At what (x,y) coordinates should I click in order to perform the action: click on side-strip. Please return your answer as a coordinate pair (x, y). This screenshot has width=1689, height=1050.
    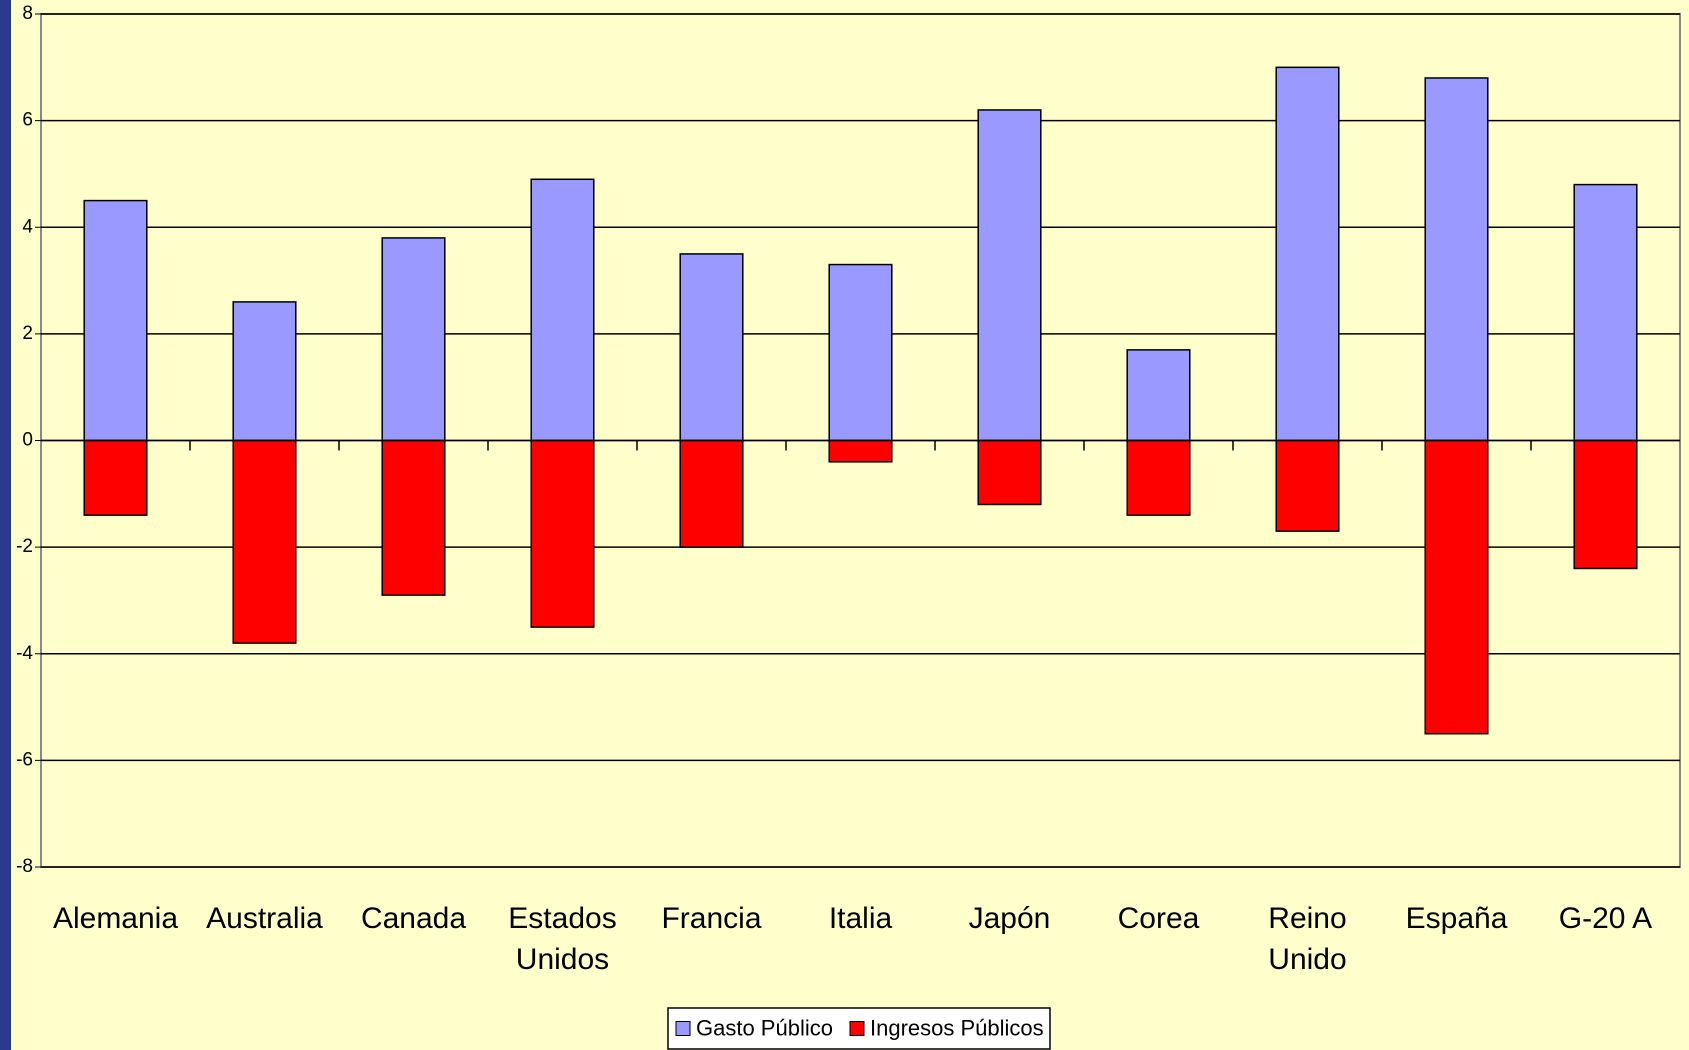
    Looking at the image, I should click on (5, 525).